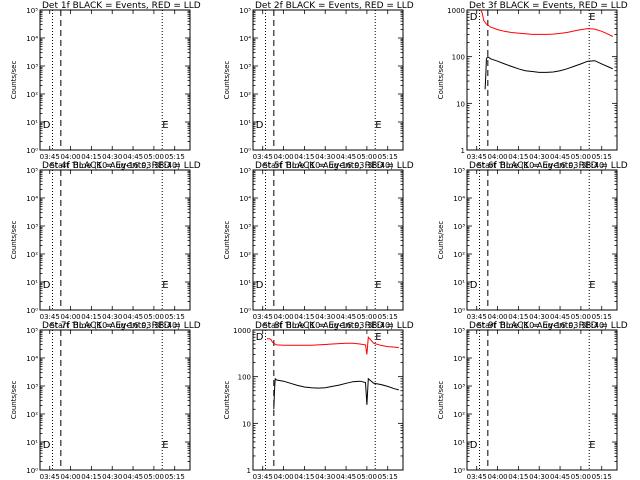 The image size is (640, 480). I want to click on y-tick-label: 10, so click(460, 104).